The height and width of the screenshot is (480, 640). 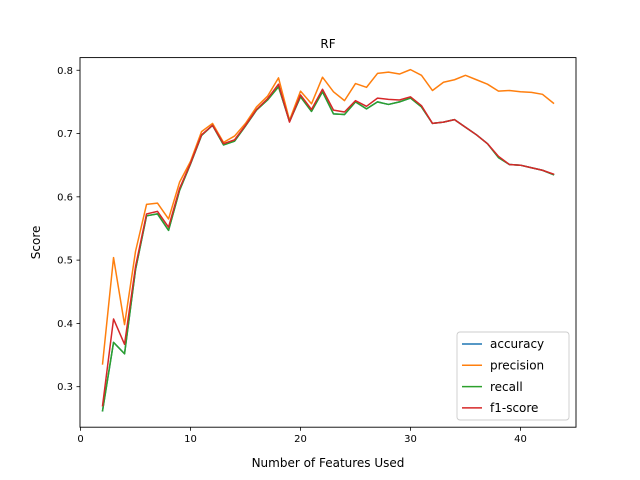 I want to click on legend-label-recall: recall, so click(x=506, y=387).